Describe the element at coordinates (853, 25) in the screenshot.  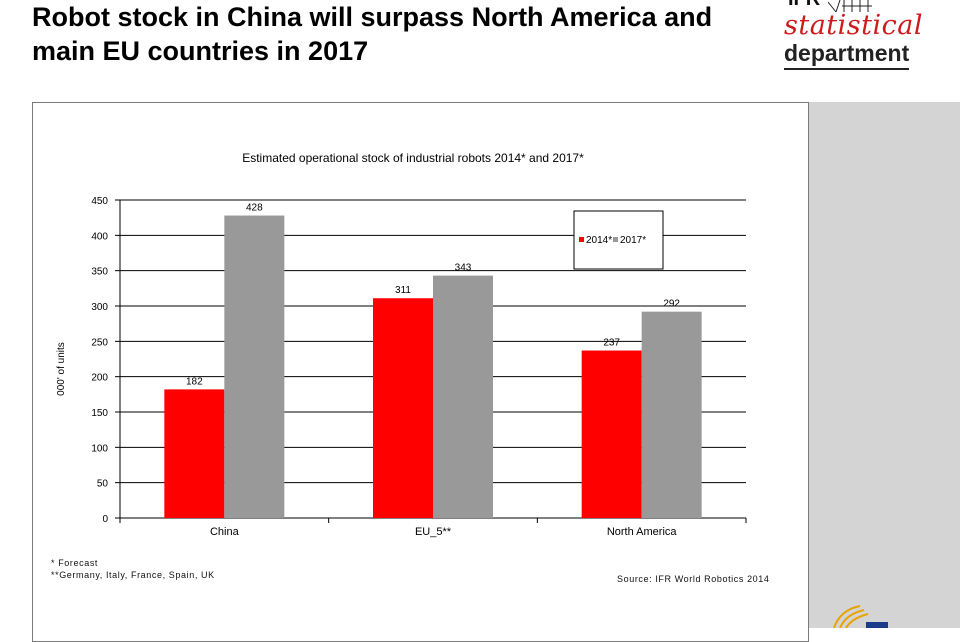
I see `logo-statistical-text: statistical` at that location.